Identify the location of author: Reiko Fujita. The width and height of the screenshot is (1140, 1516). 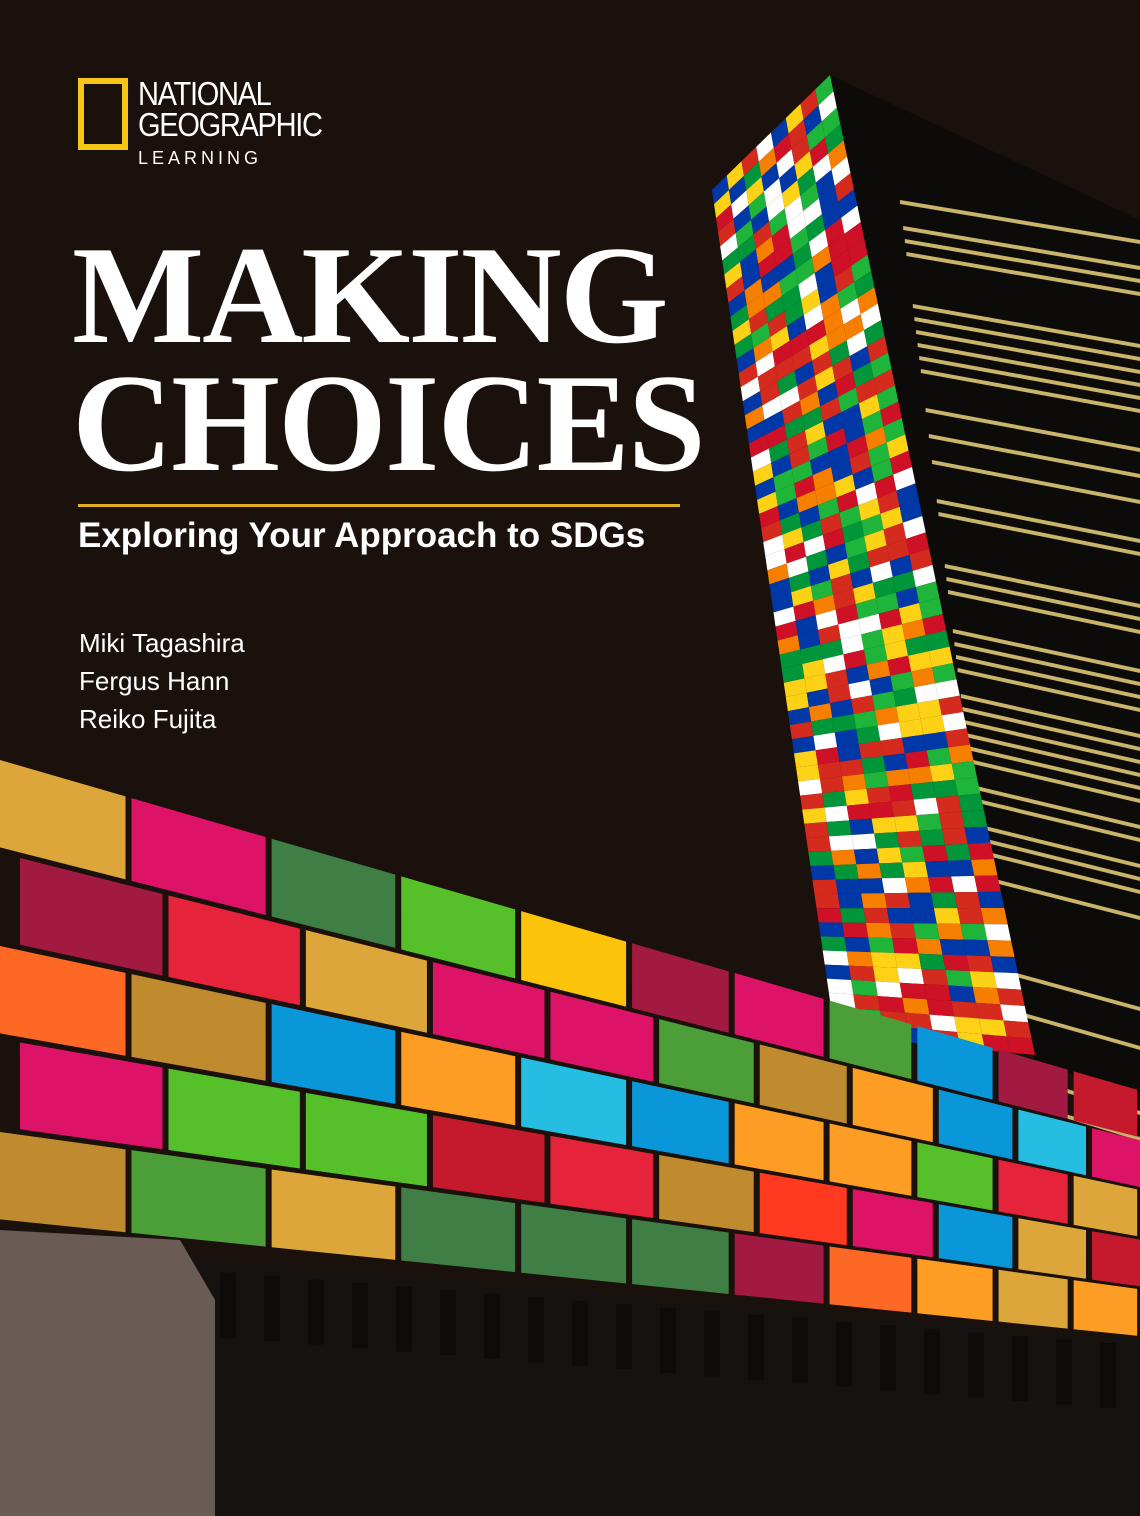
(148, 719).